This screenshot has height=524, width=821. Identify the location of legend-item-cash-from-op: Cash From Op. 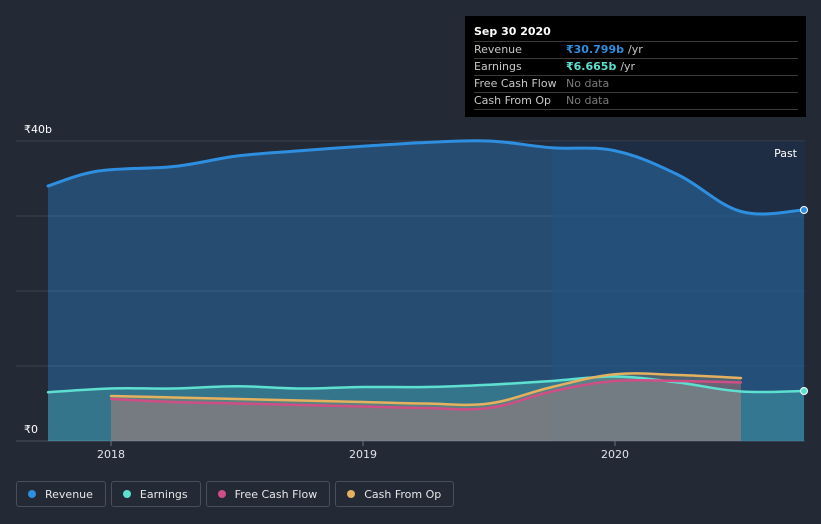
(395, 494).